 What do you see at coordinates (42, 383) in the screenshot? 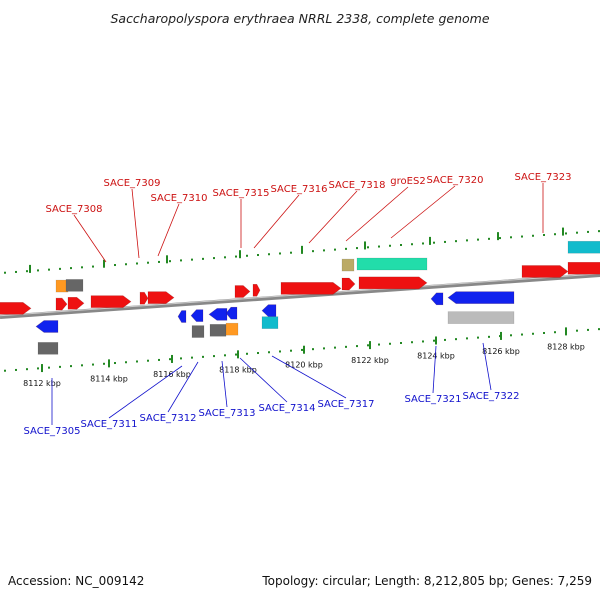
I see `scale-tick-label: 8112 kbp` at bounding box center [42, 383].